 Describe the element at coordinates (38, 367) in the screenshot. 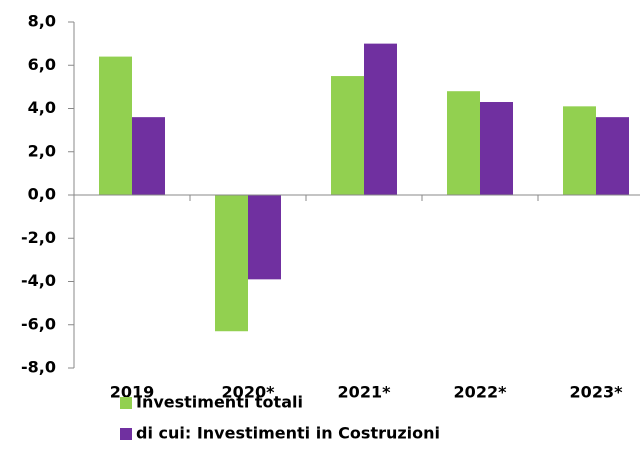

I see `y-tick-label: -8,0` at that location.